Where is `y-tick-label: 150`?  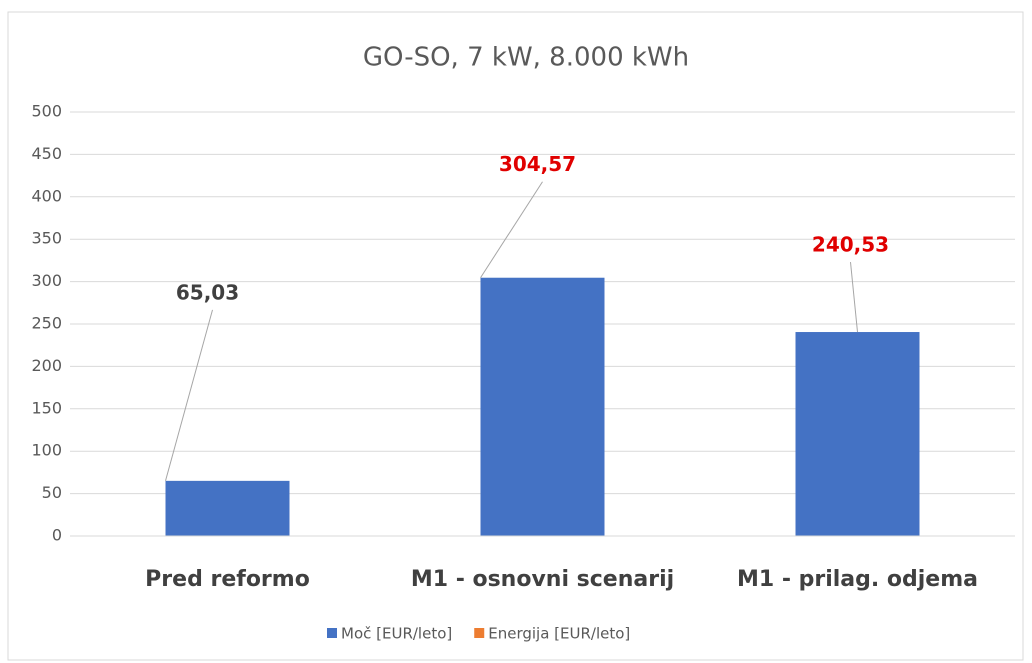 y-tick-label: 150 is located at coordinates (46, 407).